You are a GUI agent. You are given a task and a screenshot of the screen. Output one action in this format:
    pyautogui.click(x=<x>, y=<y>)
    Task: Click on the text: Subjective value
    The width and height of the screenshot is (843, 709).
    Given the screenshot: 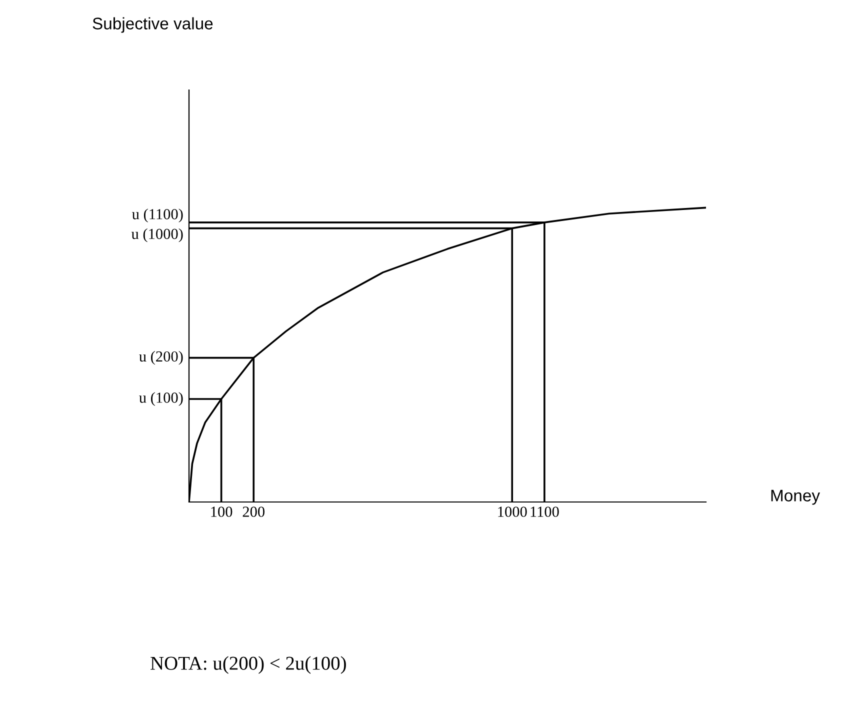 What is the action you would take?
    pyautogui.click(x=152, y=25)
    